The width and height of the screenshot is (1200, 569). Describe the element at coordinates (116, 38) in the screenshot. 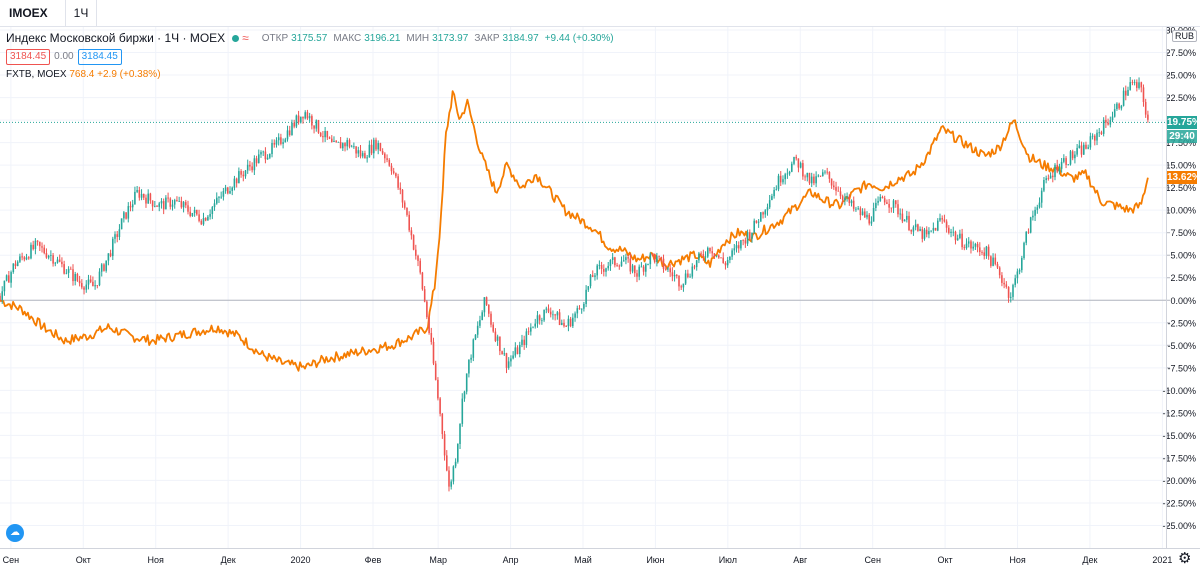

I see `series-title: Индекс Московской биржи · 1Ч · MOEX` at that location.